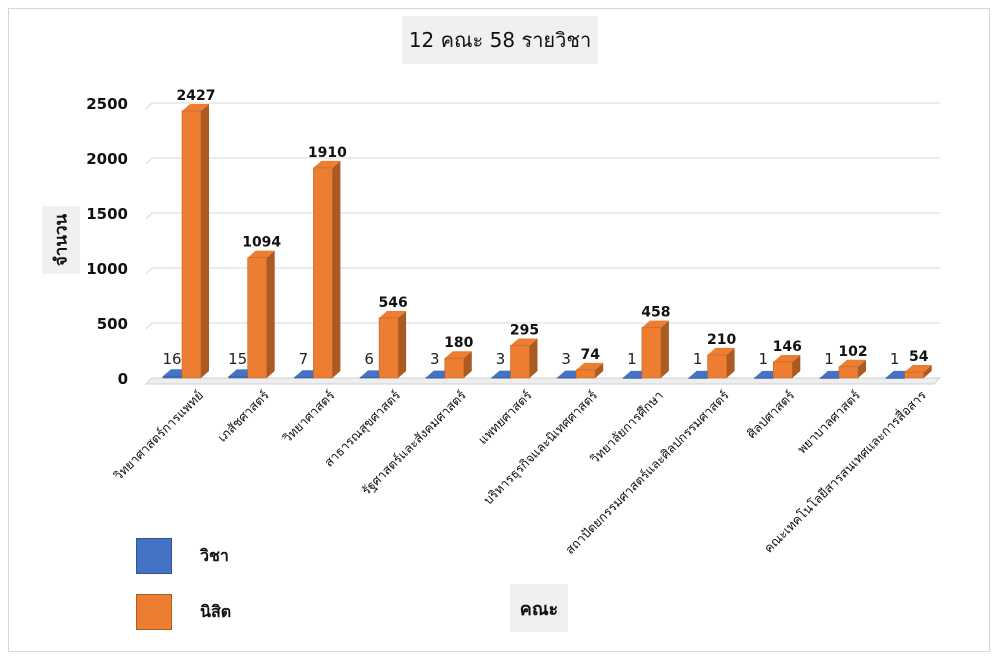  I want to click on x-tick-label: วิทยาศาสตร์การแพทย์, so click(159, 436).